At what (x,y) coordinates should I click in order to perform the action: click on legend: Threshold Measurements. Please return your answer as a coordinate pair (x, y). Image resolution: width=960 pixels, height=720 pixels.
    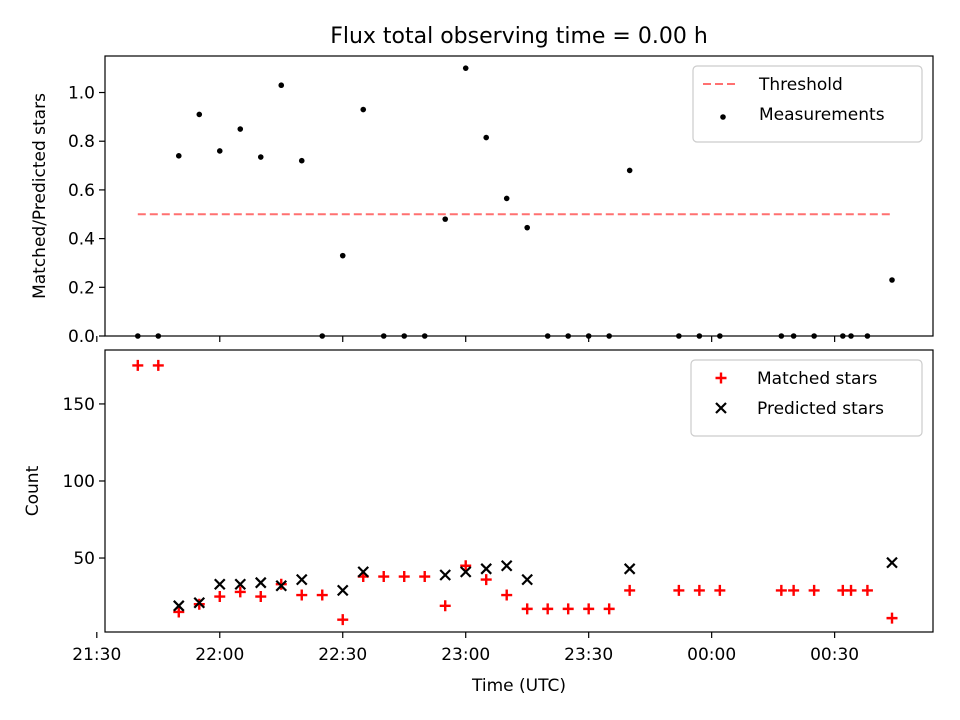
    Looking at the image, I should click on (807, 104).